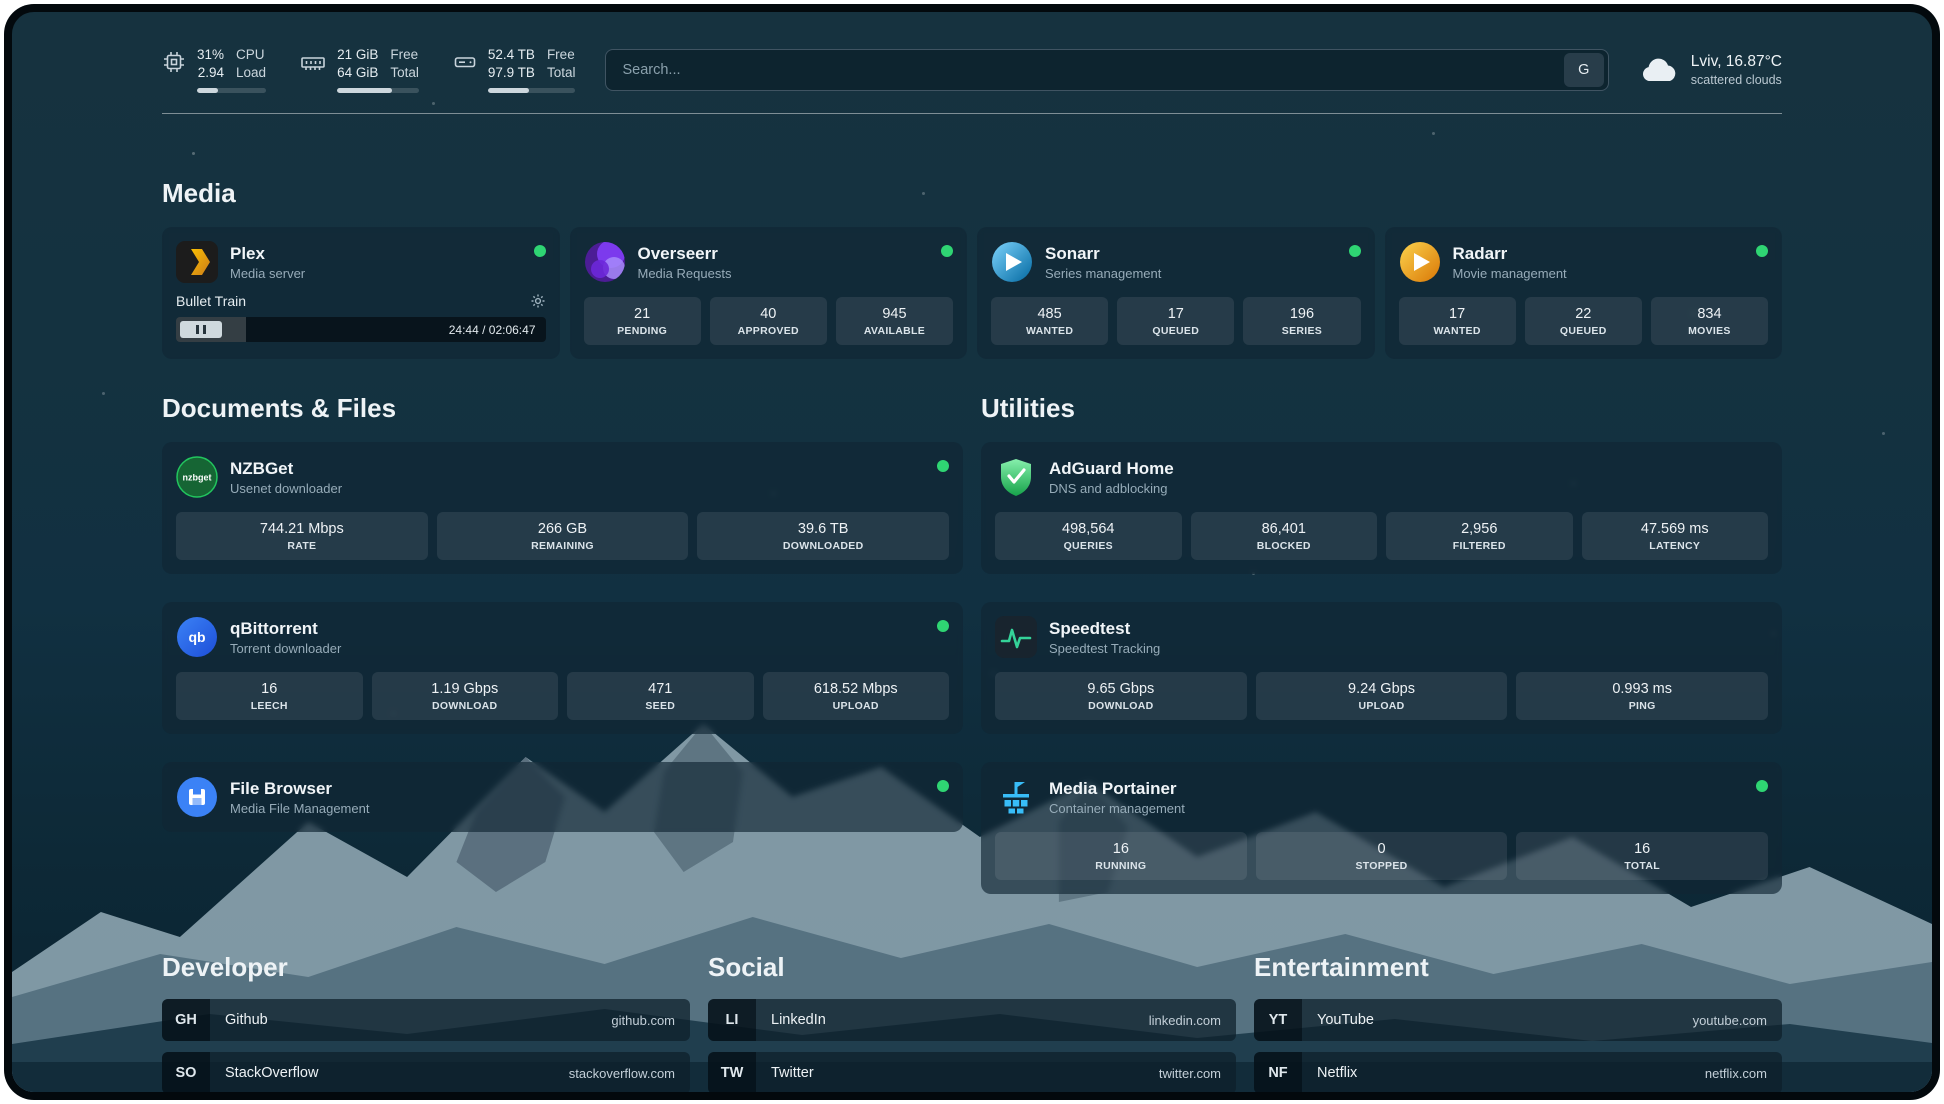 The image size is (1944, 1104). I want to click on search-bar: G, so click(1107, 69).